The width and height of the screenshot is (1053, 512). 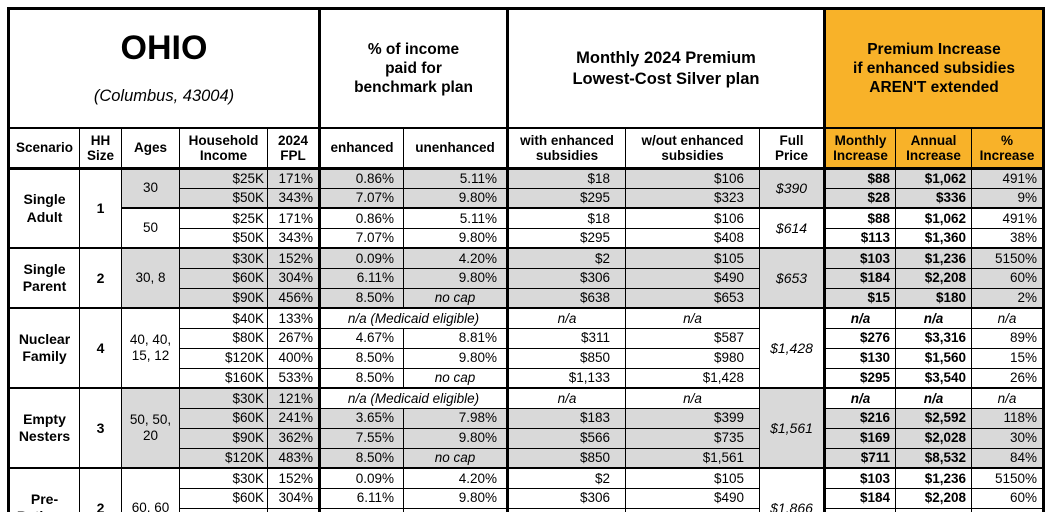 What do you see at coordinates (859, 398) in the screenshot?
I see `cell-monthly-increase: n/a` at bounding box center [859, 398].